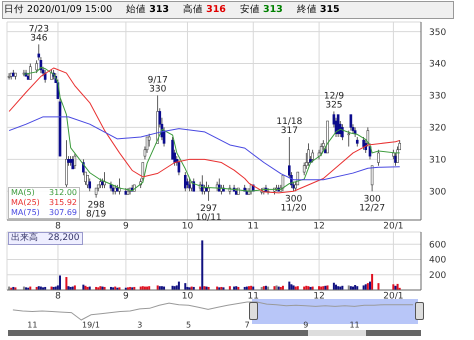 The height and width of the screenshot is (340, 474). I want to click on text: 高値 316, so click(204, 9).